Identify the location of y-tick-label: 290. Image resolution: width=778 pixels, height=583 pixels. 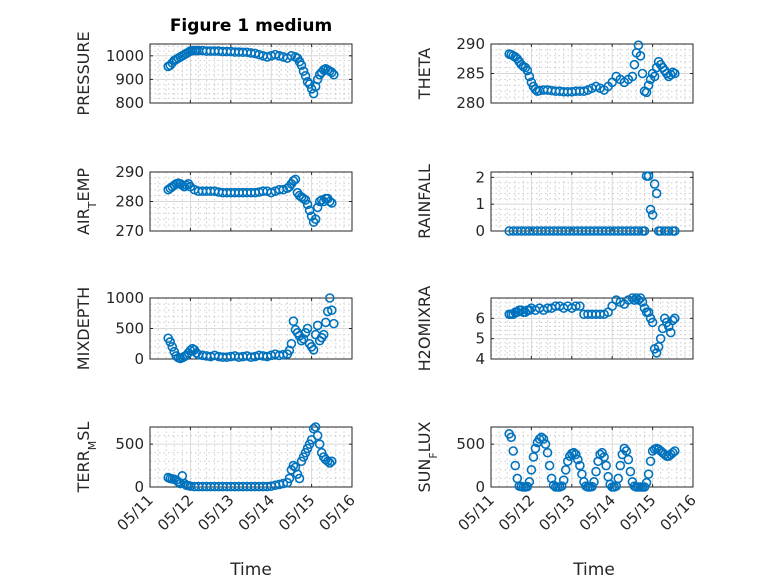
(470, 44).